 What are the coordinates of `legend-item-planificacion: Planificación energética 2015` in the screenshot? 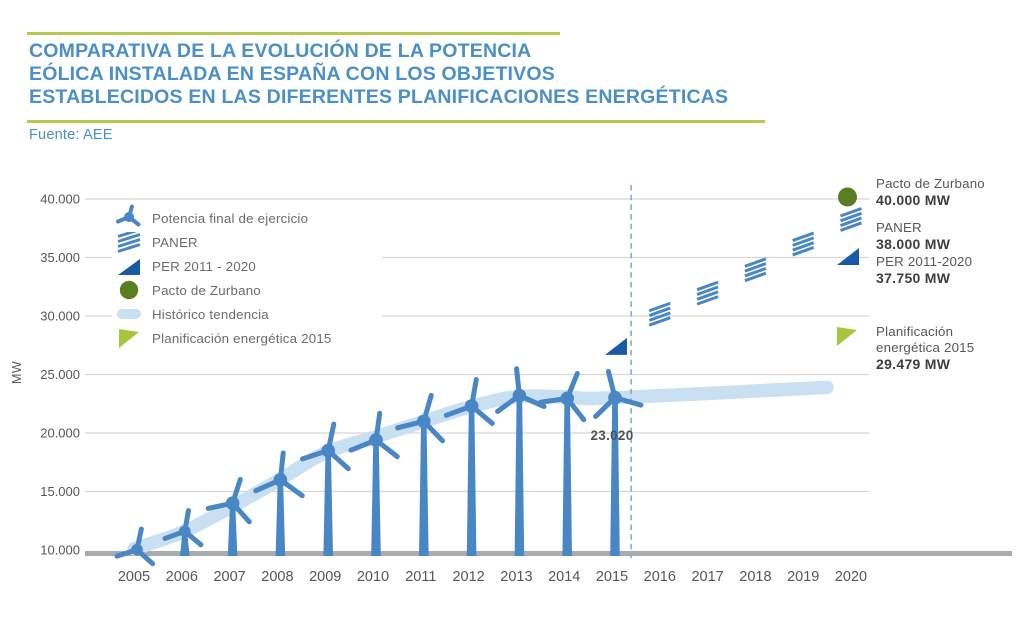 It's located at (240, 338).